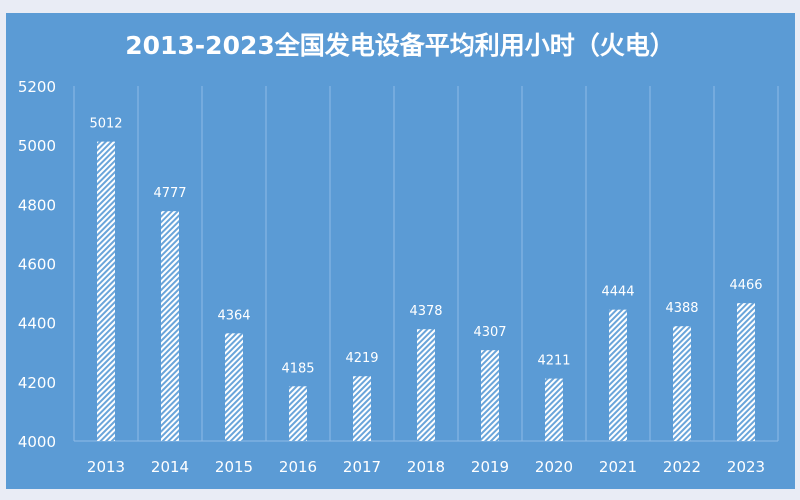 Image resolution: width=800 pixels, height=500 pixels. I want to click on data-label: 4378, so click(425, 311).